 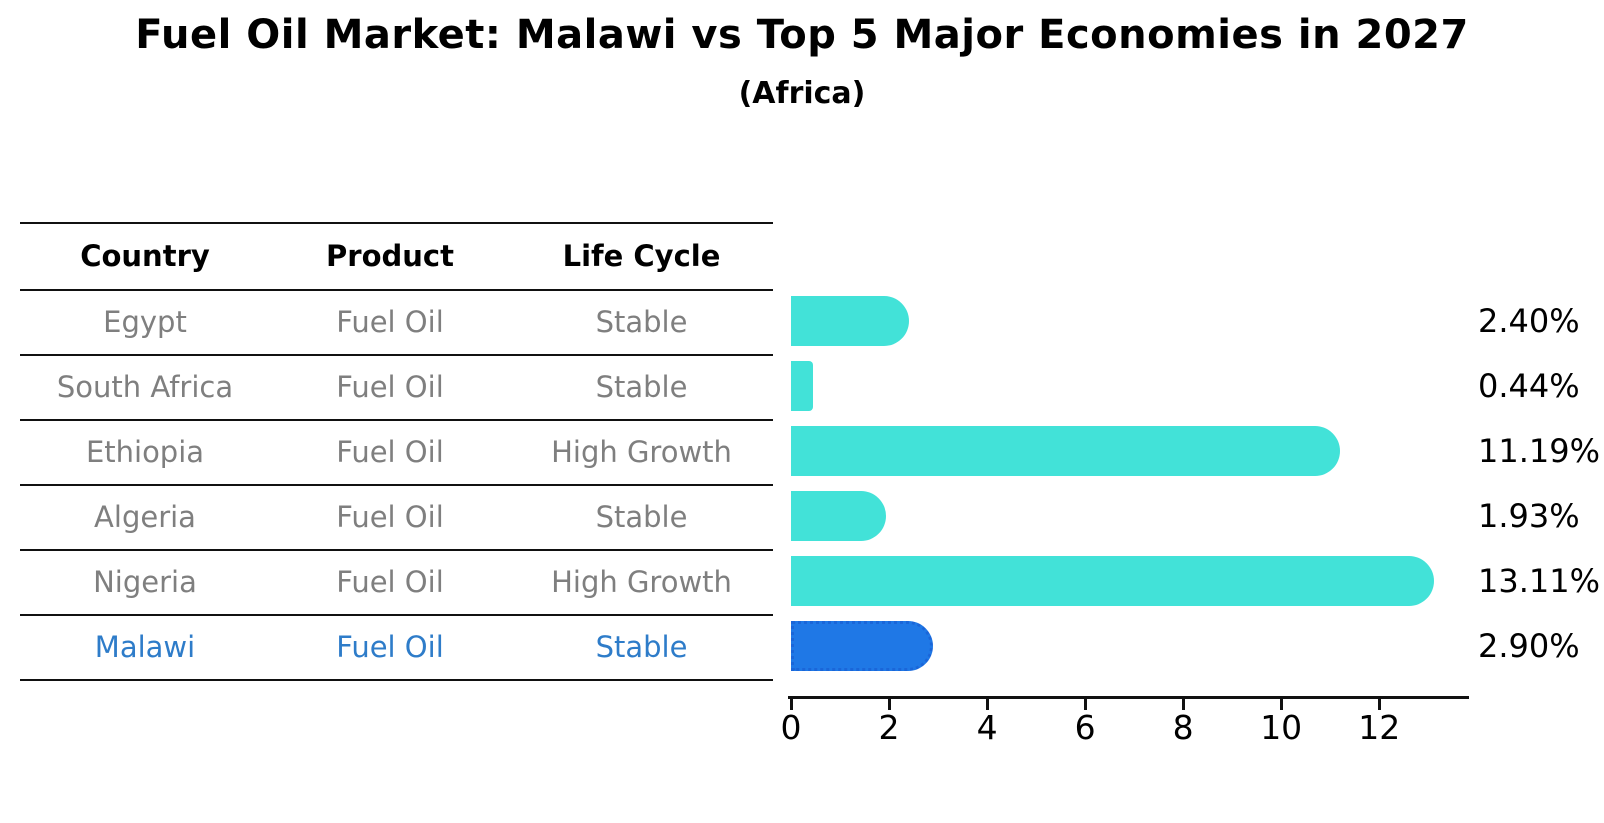 I want to click on bar-nigeria, so click(x=1112, y=581).